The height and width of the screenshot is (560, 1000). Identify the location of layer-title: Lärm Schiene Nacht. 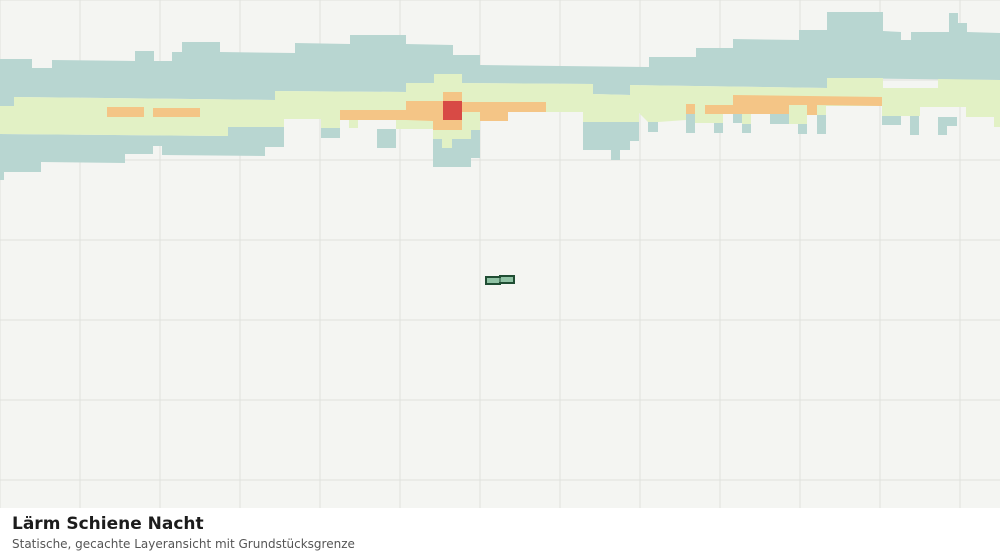
(108, 524).